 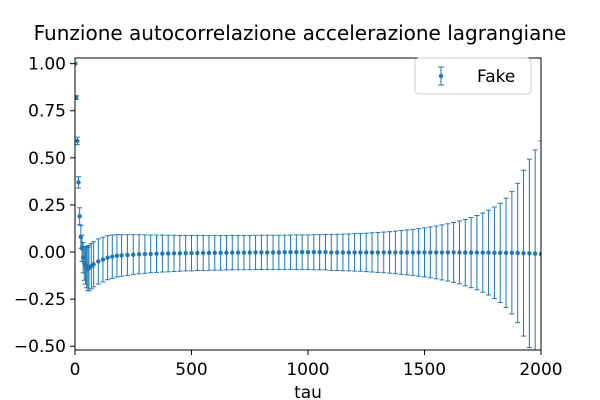 I want to click on x-axis: 0 500 1000 1500 2000, so click(x=316, y=365).